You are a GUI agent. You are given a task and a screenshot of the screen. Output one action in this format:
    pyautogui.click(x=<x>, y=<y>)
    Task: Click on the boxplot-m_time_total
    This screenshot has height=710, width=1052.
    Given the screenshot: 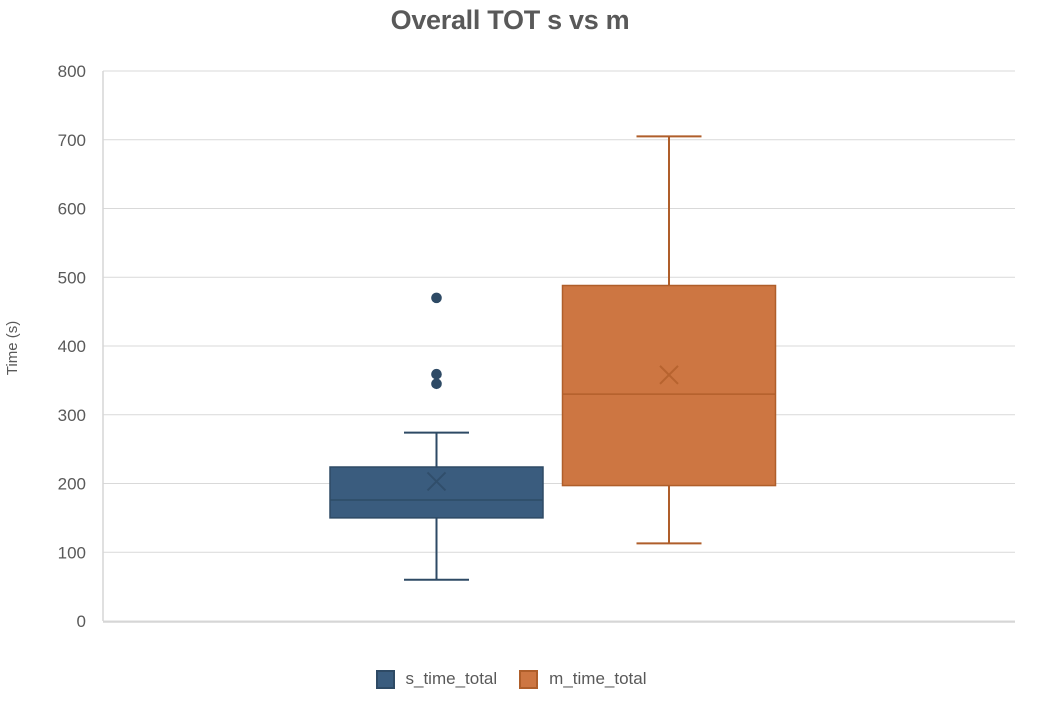 What is the action you would take?
    pyautogui.click(x=669, y=340)
    